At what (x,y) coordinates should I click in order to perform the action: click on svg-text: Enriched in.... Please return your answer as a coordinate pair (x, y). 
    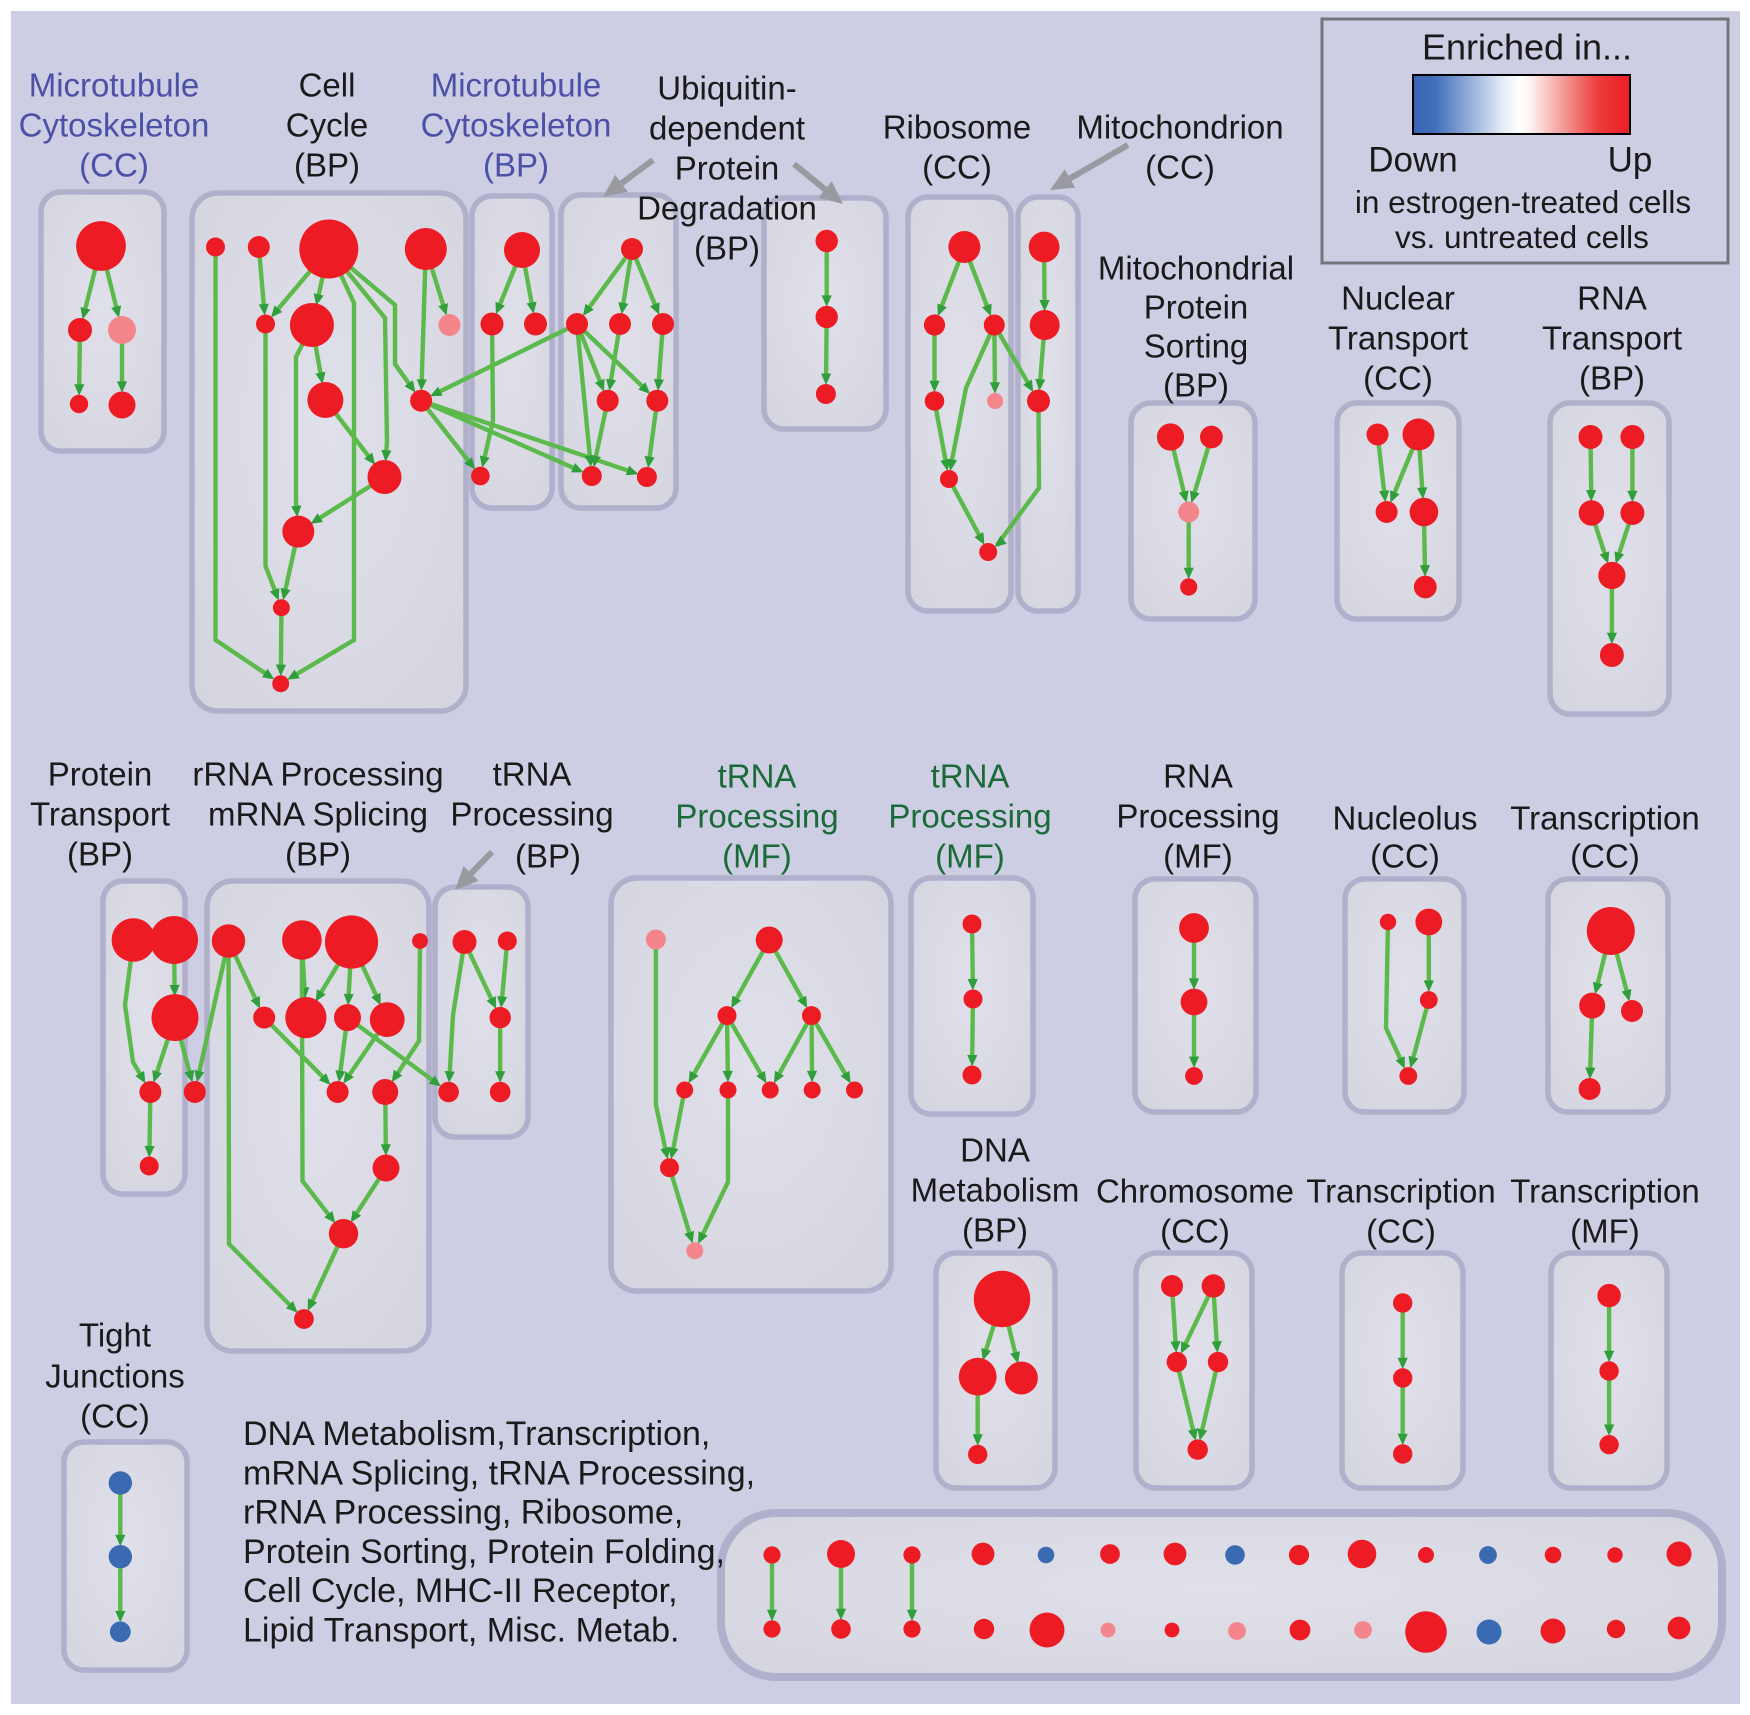
    Looking at the image, I should click on (1527, 47).